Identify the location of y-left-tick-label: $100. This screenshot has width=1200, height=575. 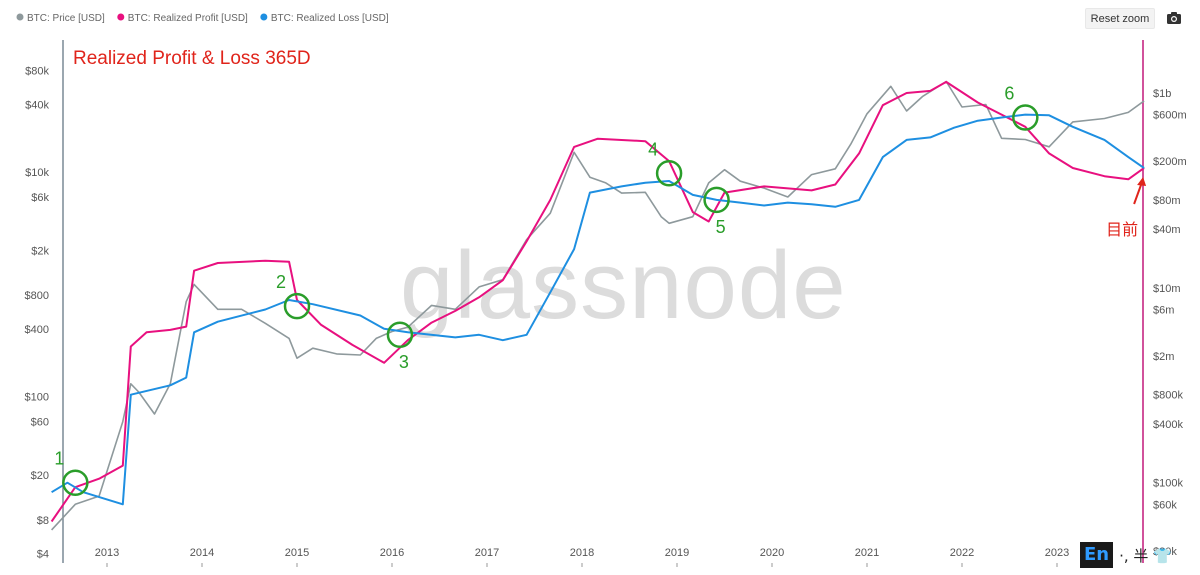
(37, 398).